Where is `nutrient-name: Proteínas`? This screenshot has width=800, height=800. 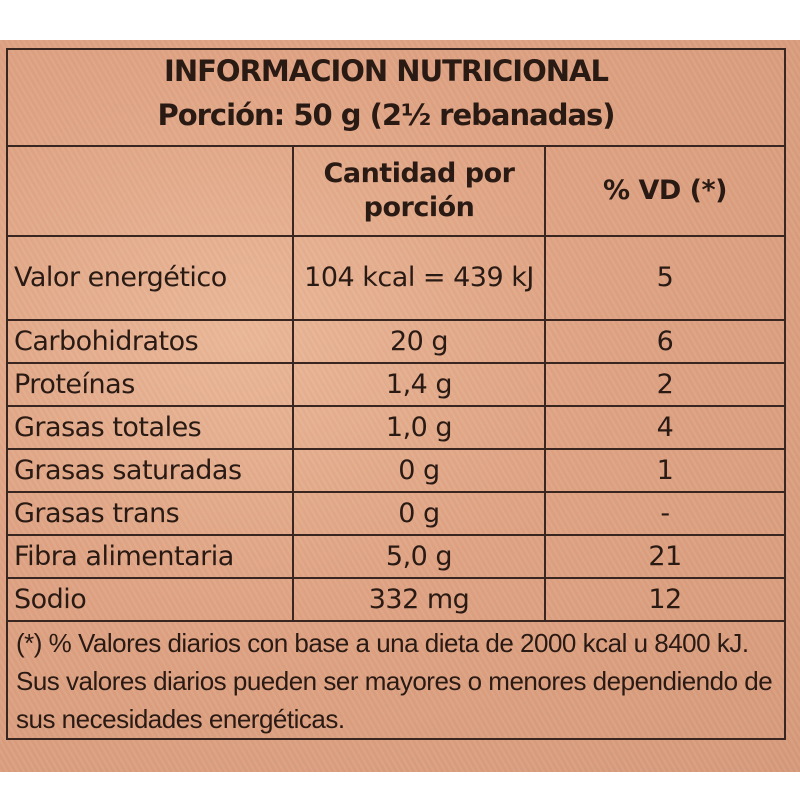
nutrient-name: Proteínas is located at coordinates (150, 384).